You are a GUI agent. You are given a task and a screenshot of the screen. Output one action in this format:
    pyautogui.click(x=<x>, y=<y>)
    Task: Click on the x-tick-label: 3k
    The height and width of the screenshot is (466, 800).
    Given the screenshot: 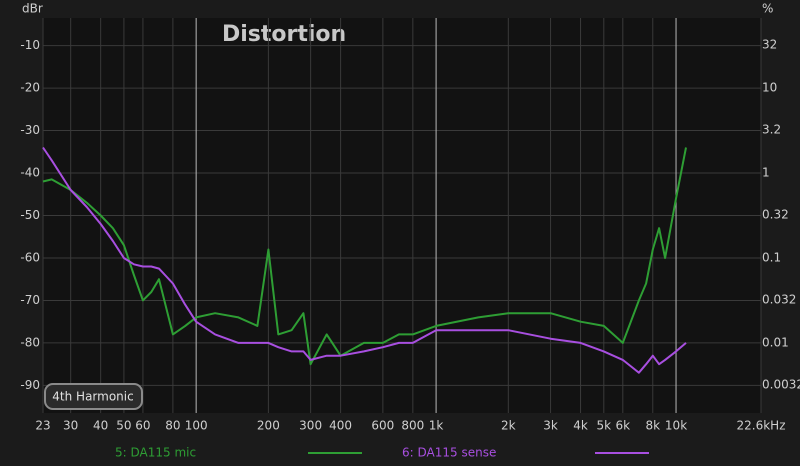 What is the action you would take?
    pyautogui.click(x=550, y=426)
    